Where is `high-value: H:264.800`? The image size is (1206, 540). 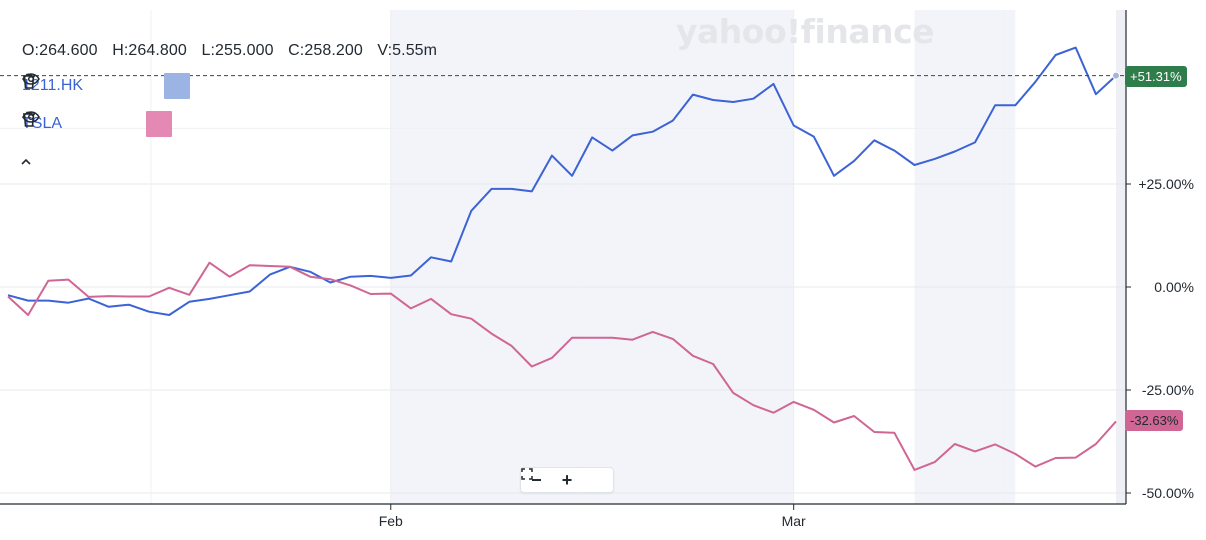 high-value: H:264.800 is located at coordinates (149, 50).